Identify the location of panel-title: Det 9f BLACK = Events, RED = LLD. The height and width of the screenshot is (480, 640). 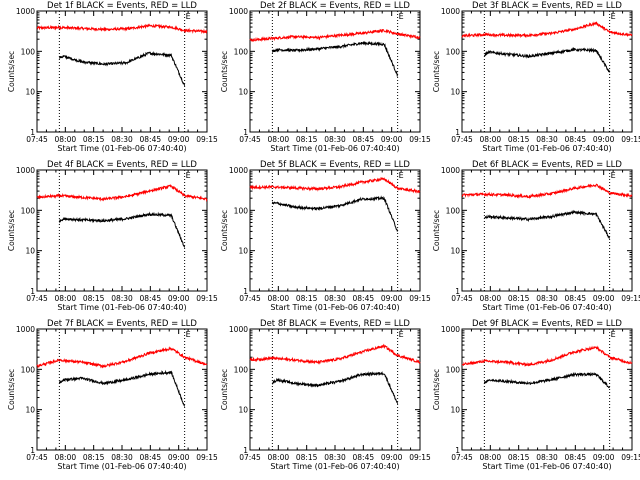
(547, 324).